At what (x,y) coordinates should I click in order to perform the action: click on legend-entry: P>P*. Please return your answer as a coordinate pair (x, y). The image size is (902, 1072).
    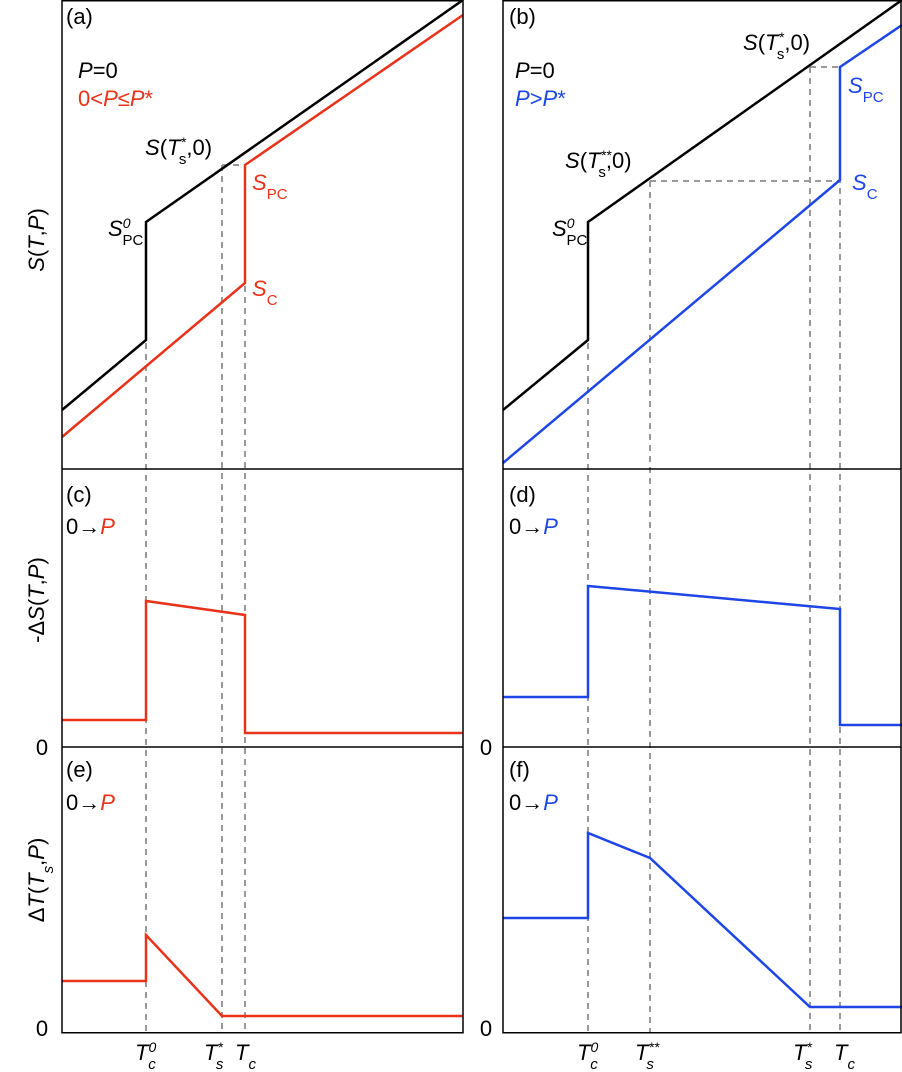
    Looking at the image, I should click on (540, 98).